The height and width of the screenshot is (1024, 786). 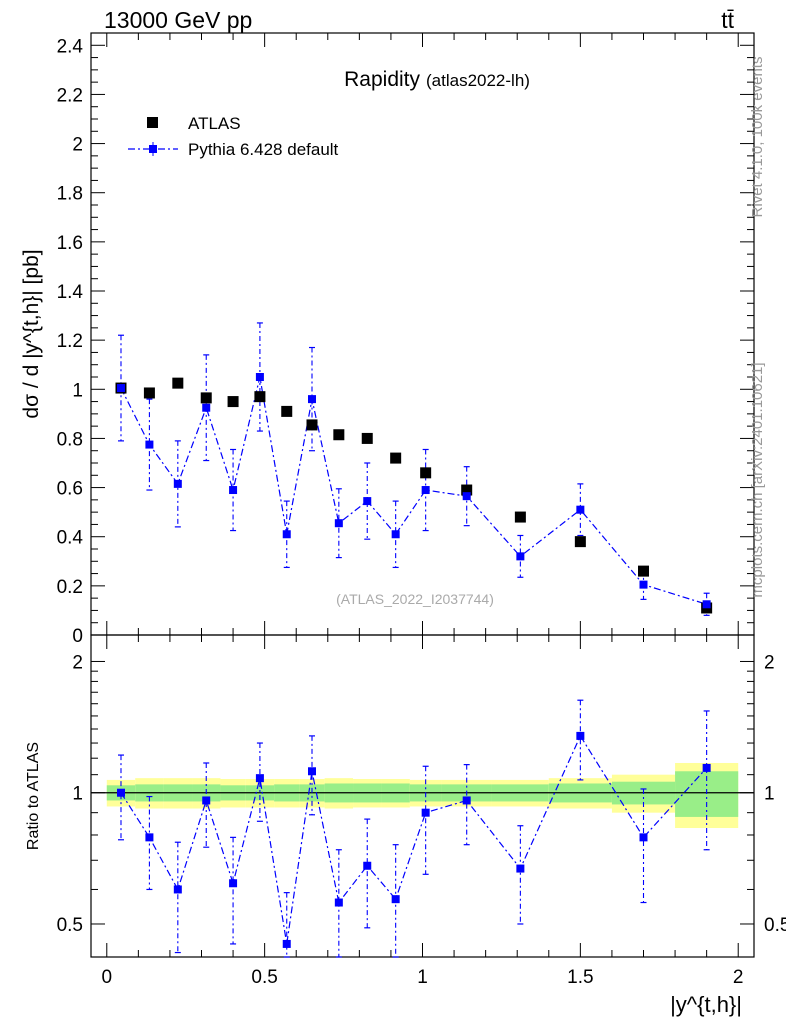 What do you see at coordinates (77, 662) in the screenshot?
I see `ratio-y-tick-label: 2` at bounding box center [77, 662].